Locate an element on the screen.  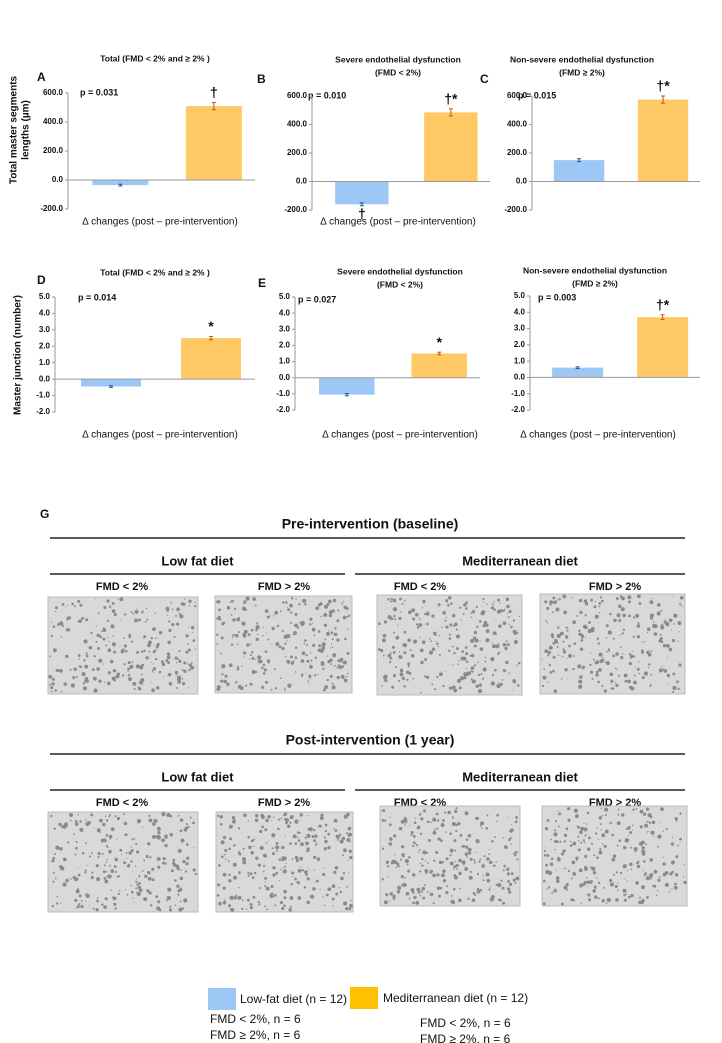
annotation: p = 0.031 is located at coordinates (99, 92).